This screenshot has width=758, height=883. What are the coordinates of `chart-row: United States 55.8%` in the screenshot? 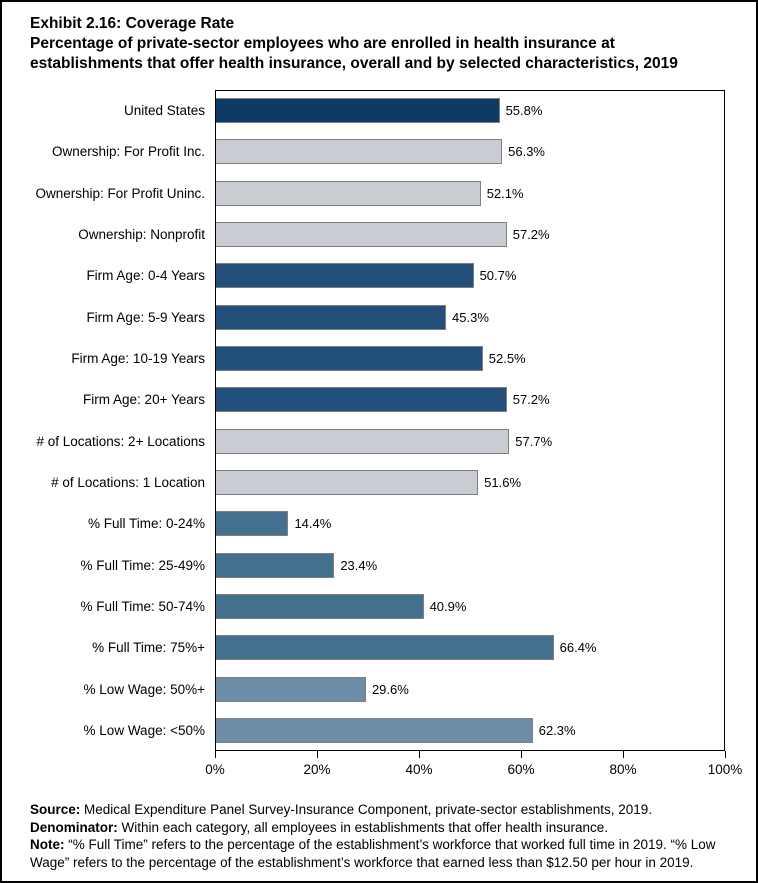 It's located at (377, 110).